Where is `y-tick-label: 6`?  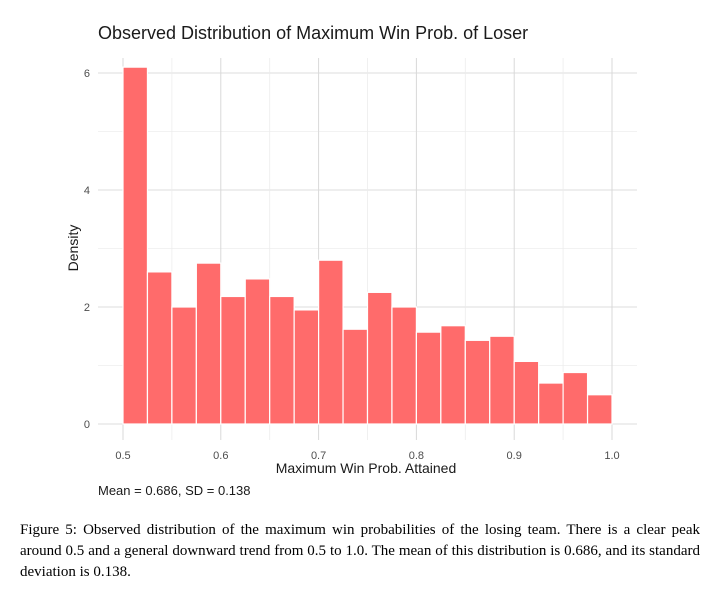 y-tick-label: 6 is located at coordinates (87, 74).